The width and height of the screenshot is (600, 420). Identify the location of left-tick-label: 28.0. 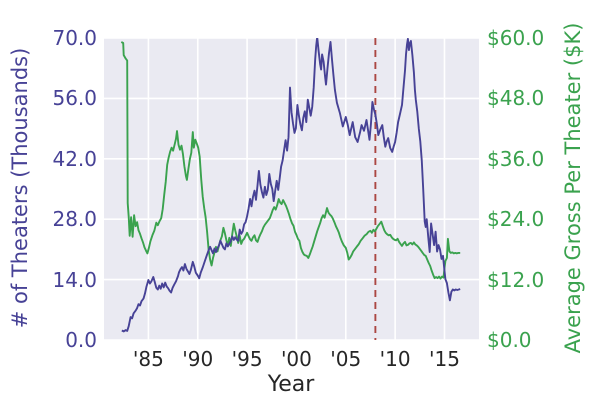
(74, 219).